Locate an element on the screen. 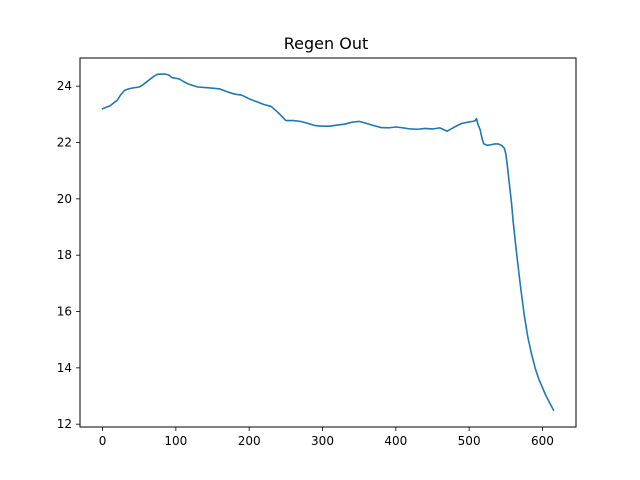 This screenshot has height=480, width=640. x-tick-label: 0 is located at coordinates (103, 441).